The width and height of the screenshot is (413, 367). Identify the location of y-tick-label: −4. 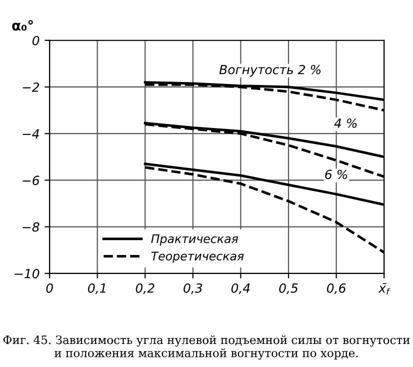
(30, 133).